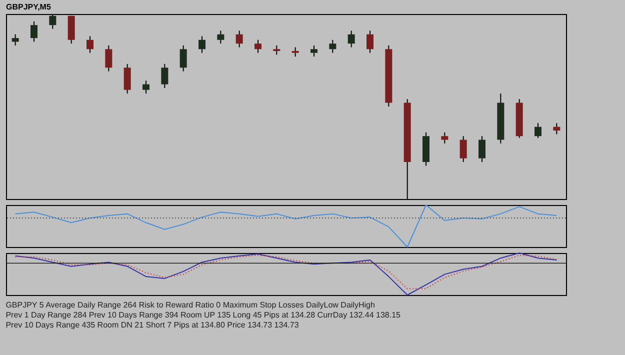 Image resolution: width=625 pixels, height=355 pixels. Describe the element at coordinates (153, 325) in the screenshot. I see `text: Prev 10 Days Range 435 Room DN 21 Short 7 Pips at 134.80 Price 134.73 134.73` at that location.